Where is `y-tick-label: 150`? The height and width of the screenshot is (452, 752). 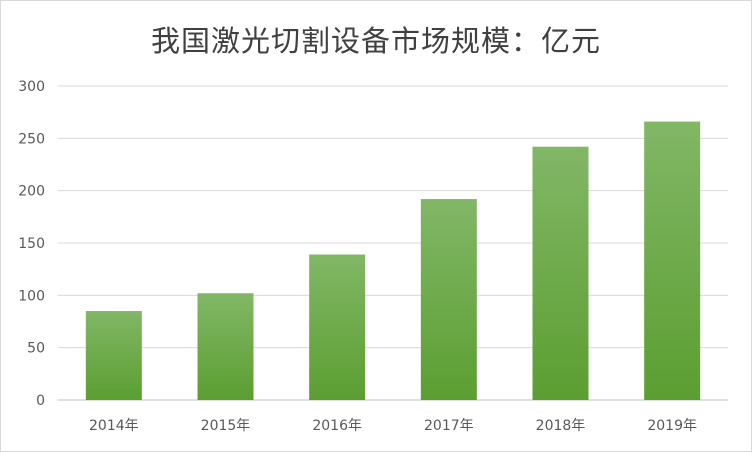
y-tick-label: 150 is located at coordinates (31, 244).